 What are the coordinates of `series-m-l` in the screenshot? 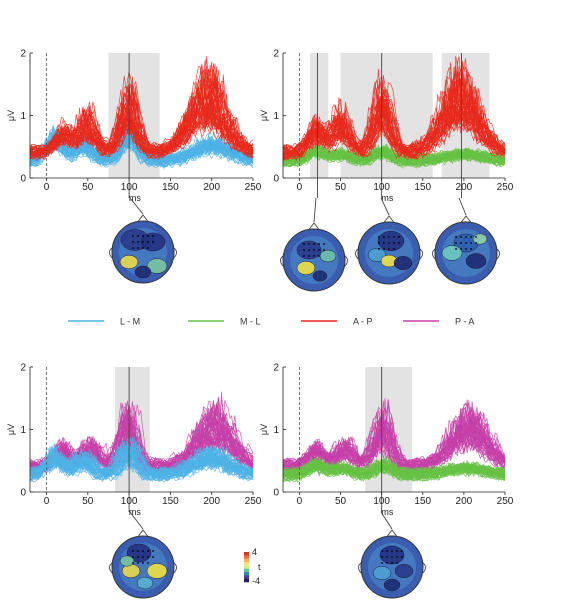 It's located at (394, 469).